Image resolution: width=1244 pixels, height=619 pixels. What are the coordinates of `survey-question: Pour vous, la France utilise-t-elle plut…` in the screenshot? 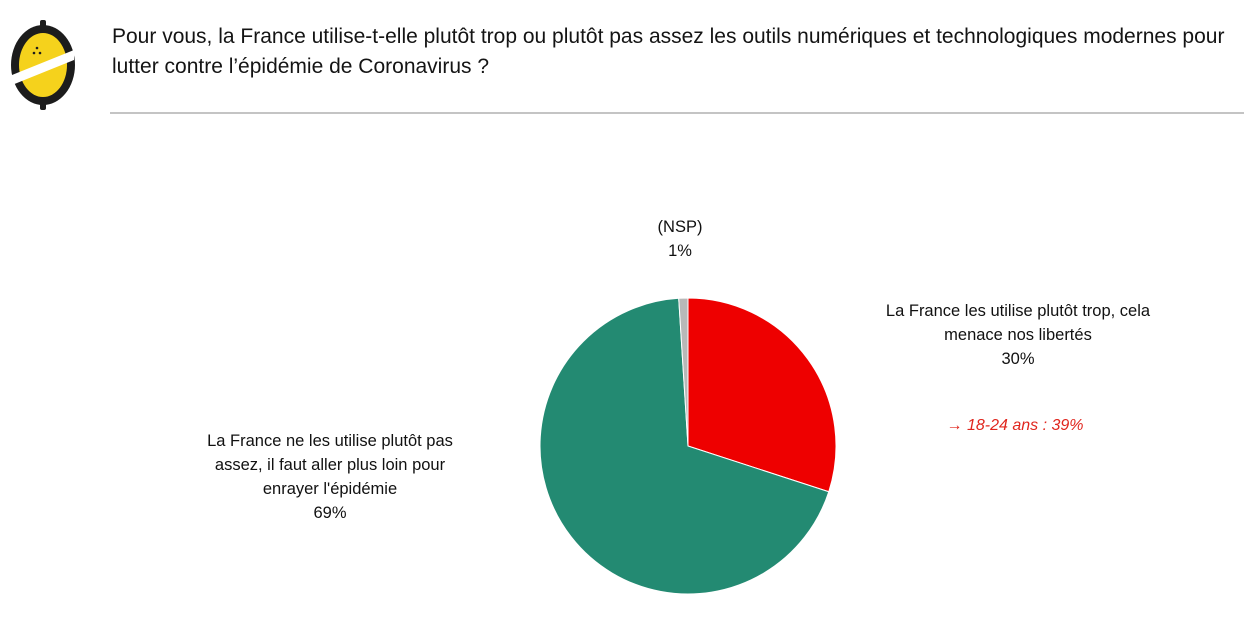 It's located at (668, 51).